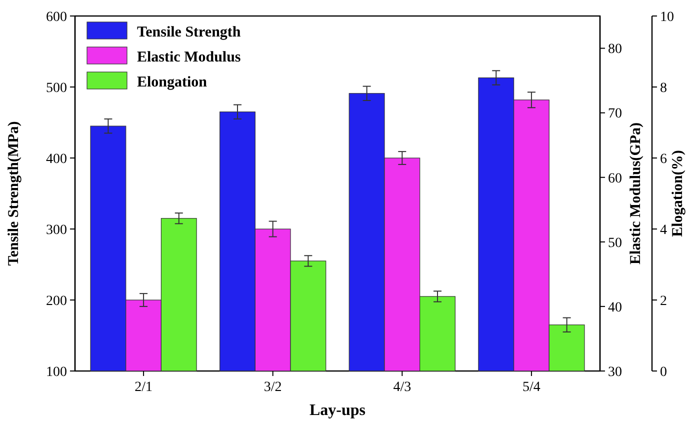 The height and width of the screenshot is (424, 686). I want to click on y3-tick-label: 8, so click(663, 88).